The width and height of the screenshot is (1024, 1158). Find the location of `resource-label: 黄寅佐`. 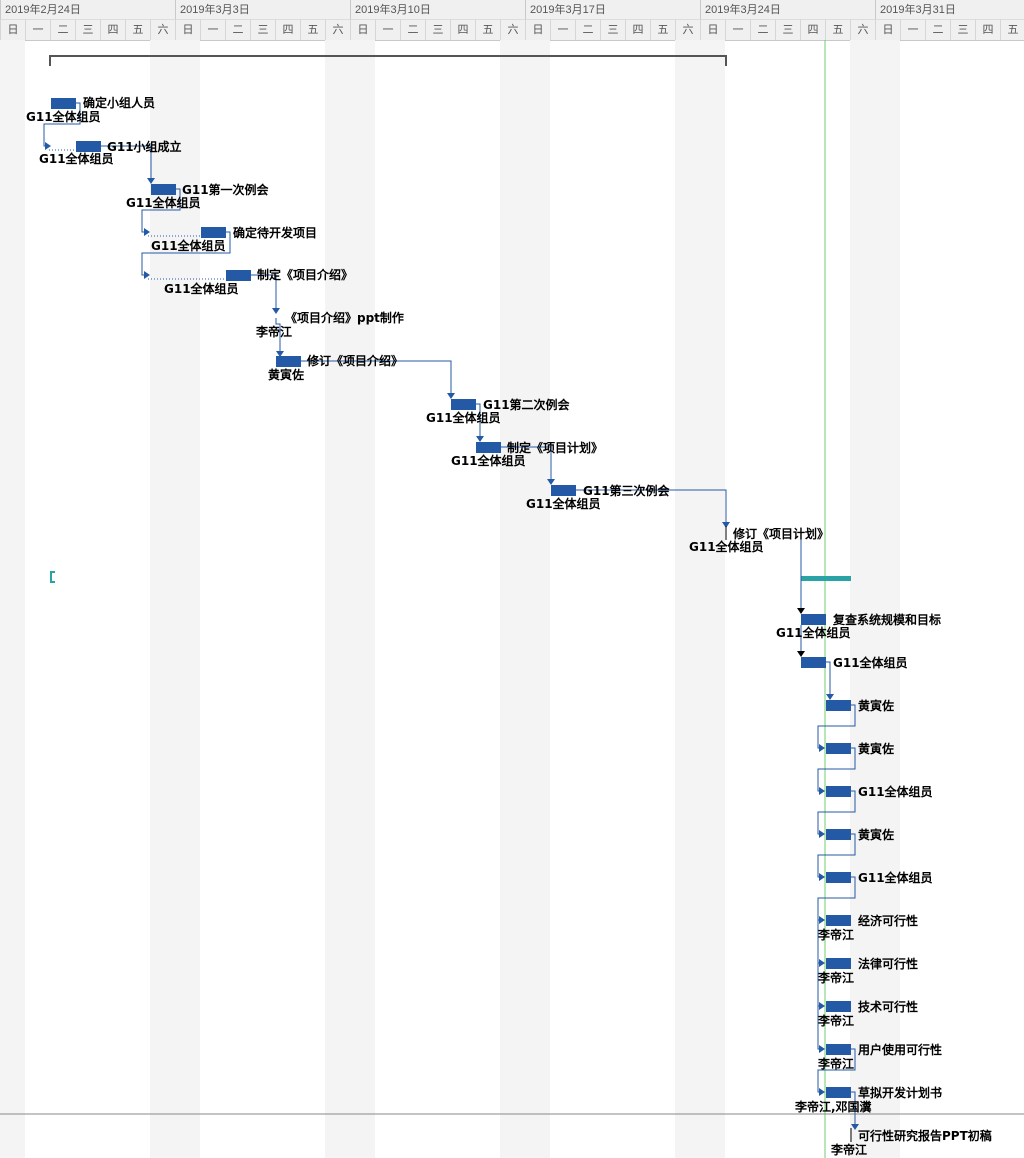

resource-label: 黄寅佐 is located at coordinates (876, 706).